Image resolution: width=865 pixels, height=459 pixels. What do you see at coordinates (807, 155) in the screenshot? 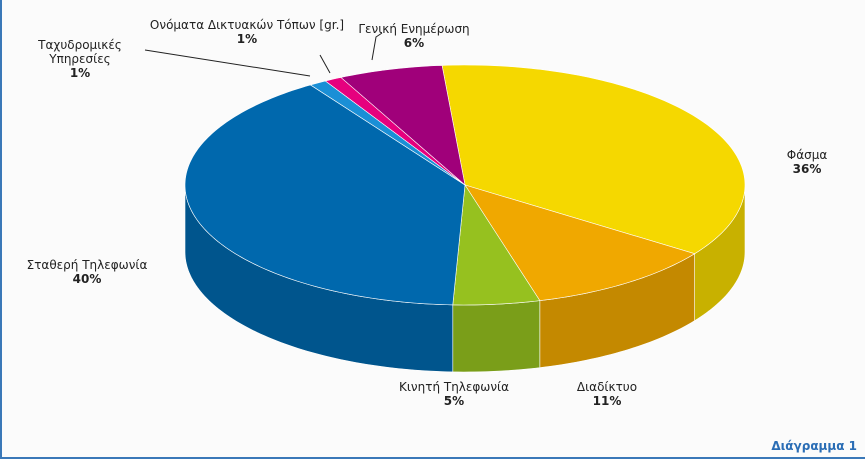
I see `category-label: Φάσμα` at bounding box center [807, 155].